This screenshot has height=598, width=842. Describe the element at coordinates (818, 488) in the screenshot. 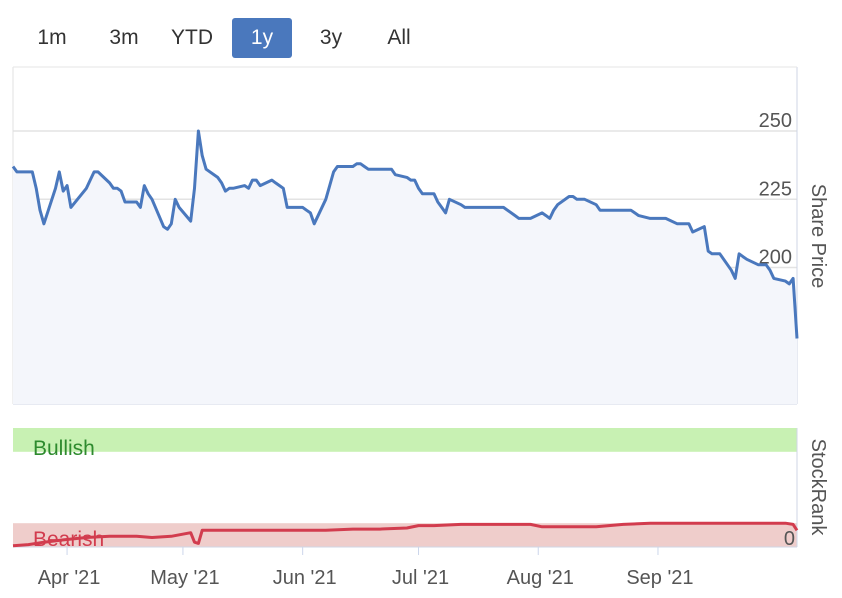

I see `stockrank-axis-title: StockRank` at that location.